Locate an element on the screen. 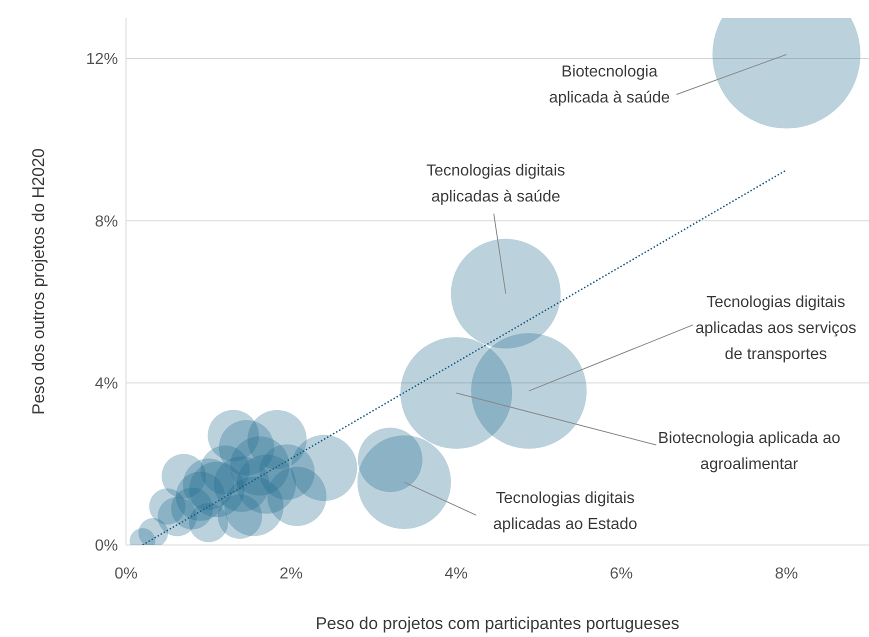  y-tick-label: 8% is located at coordinates (106, 221).